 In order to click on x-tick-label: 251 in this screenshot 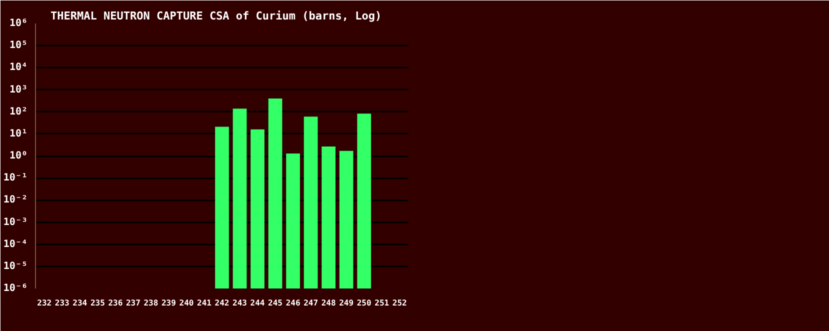, I will do `click(382, 303)`.